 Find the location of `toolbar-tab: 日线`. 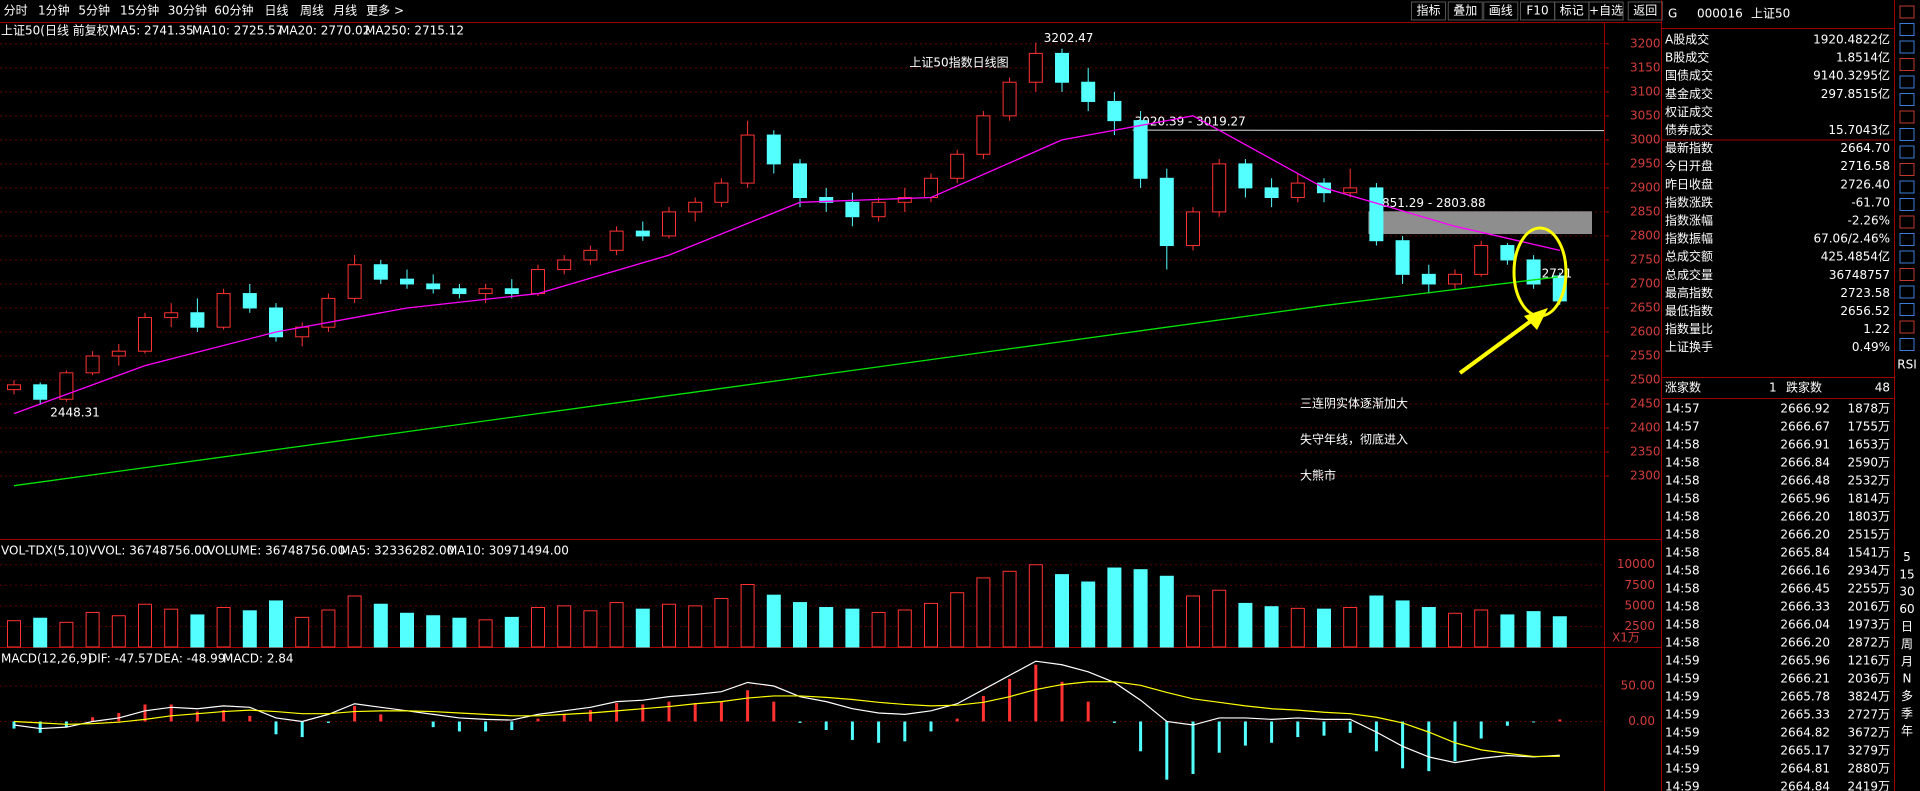

toolbar-tab: 日线 is located at coordinates (276, 11).